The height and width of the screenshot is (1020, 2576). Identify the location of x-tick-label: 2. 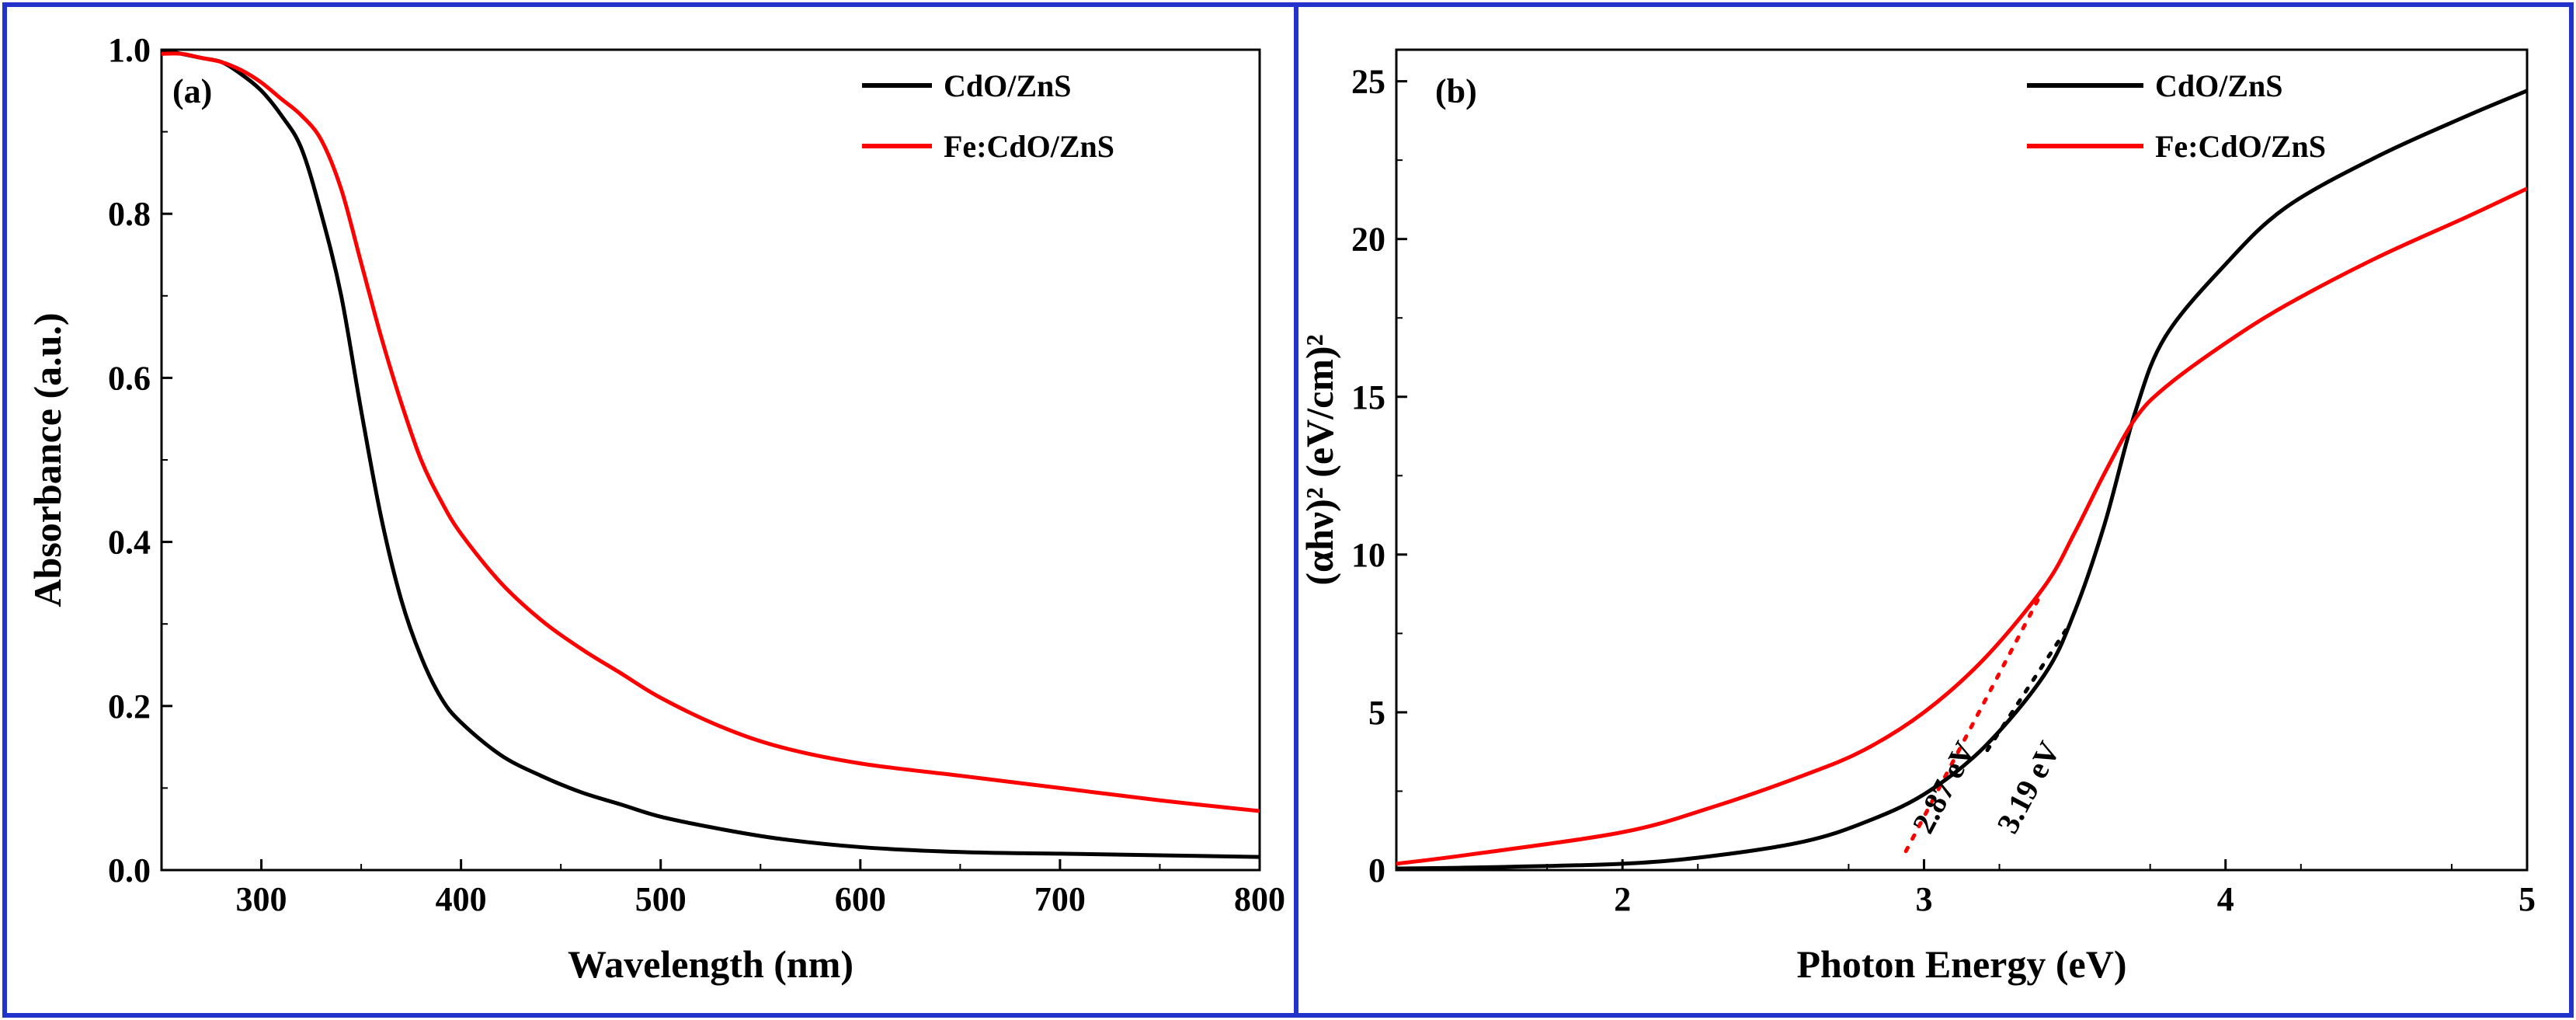
(1622, 899).